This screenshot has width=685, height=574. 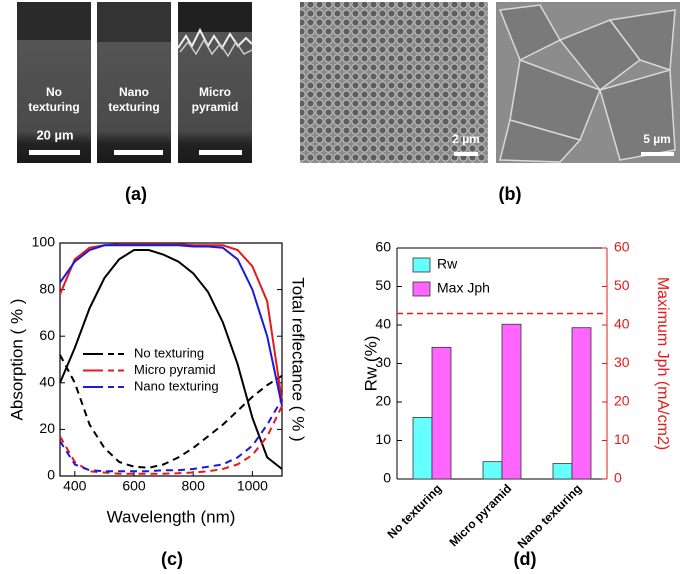 I want to click on scale-bar-label: 2 µm, so click(x=466, y=139).